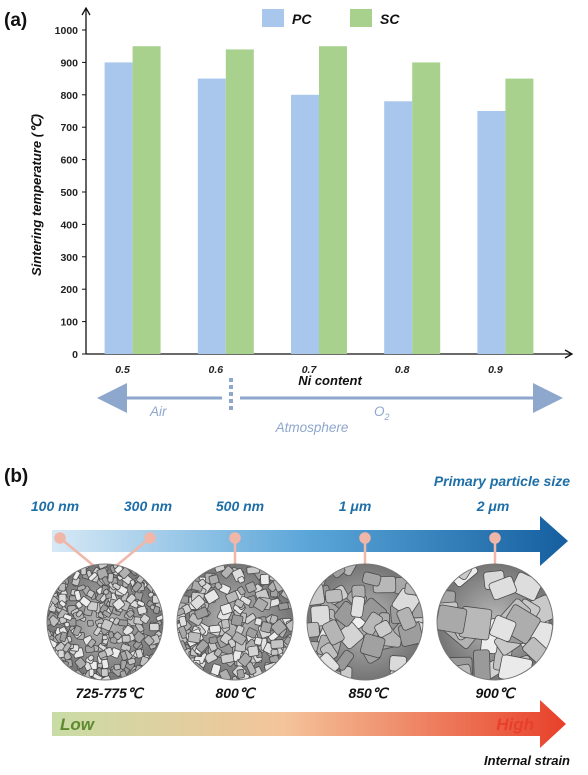 Image resolution: width=588 pixels, height=775 pixels. I want to click on y-tick-label: 300, so click(69, 258).